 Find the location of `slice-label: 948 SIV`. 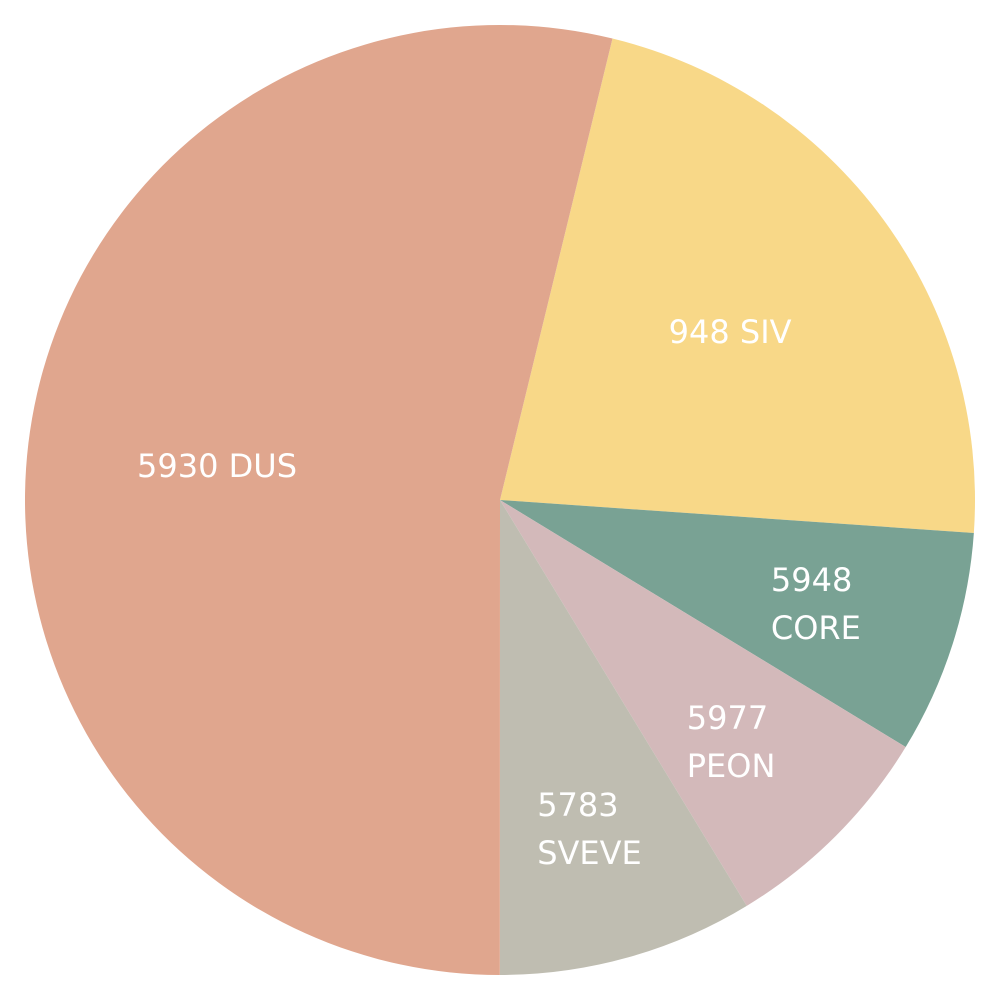

slice-label: 948 SIV is located at coordinates (730, 331).